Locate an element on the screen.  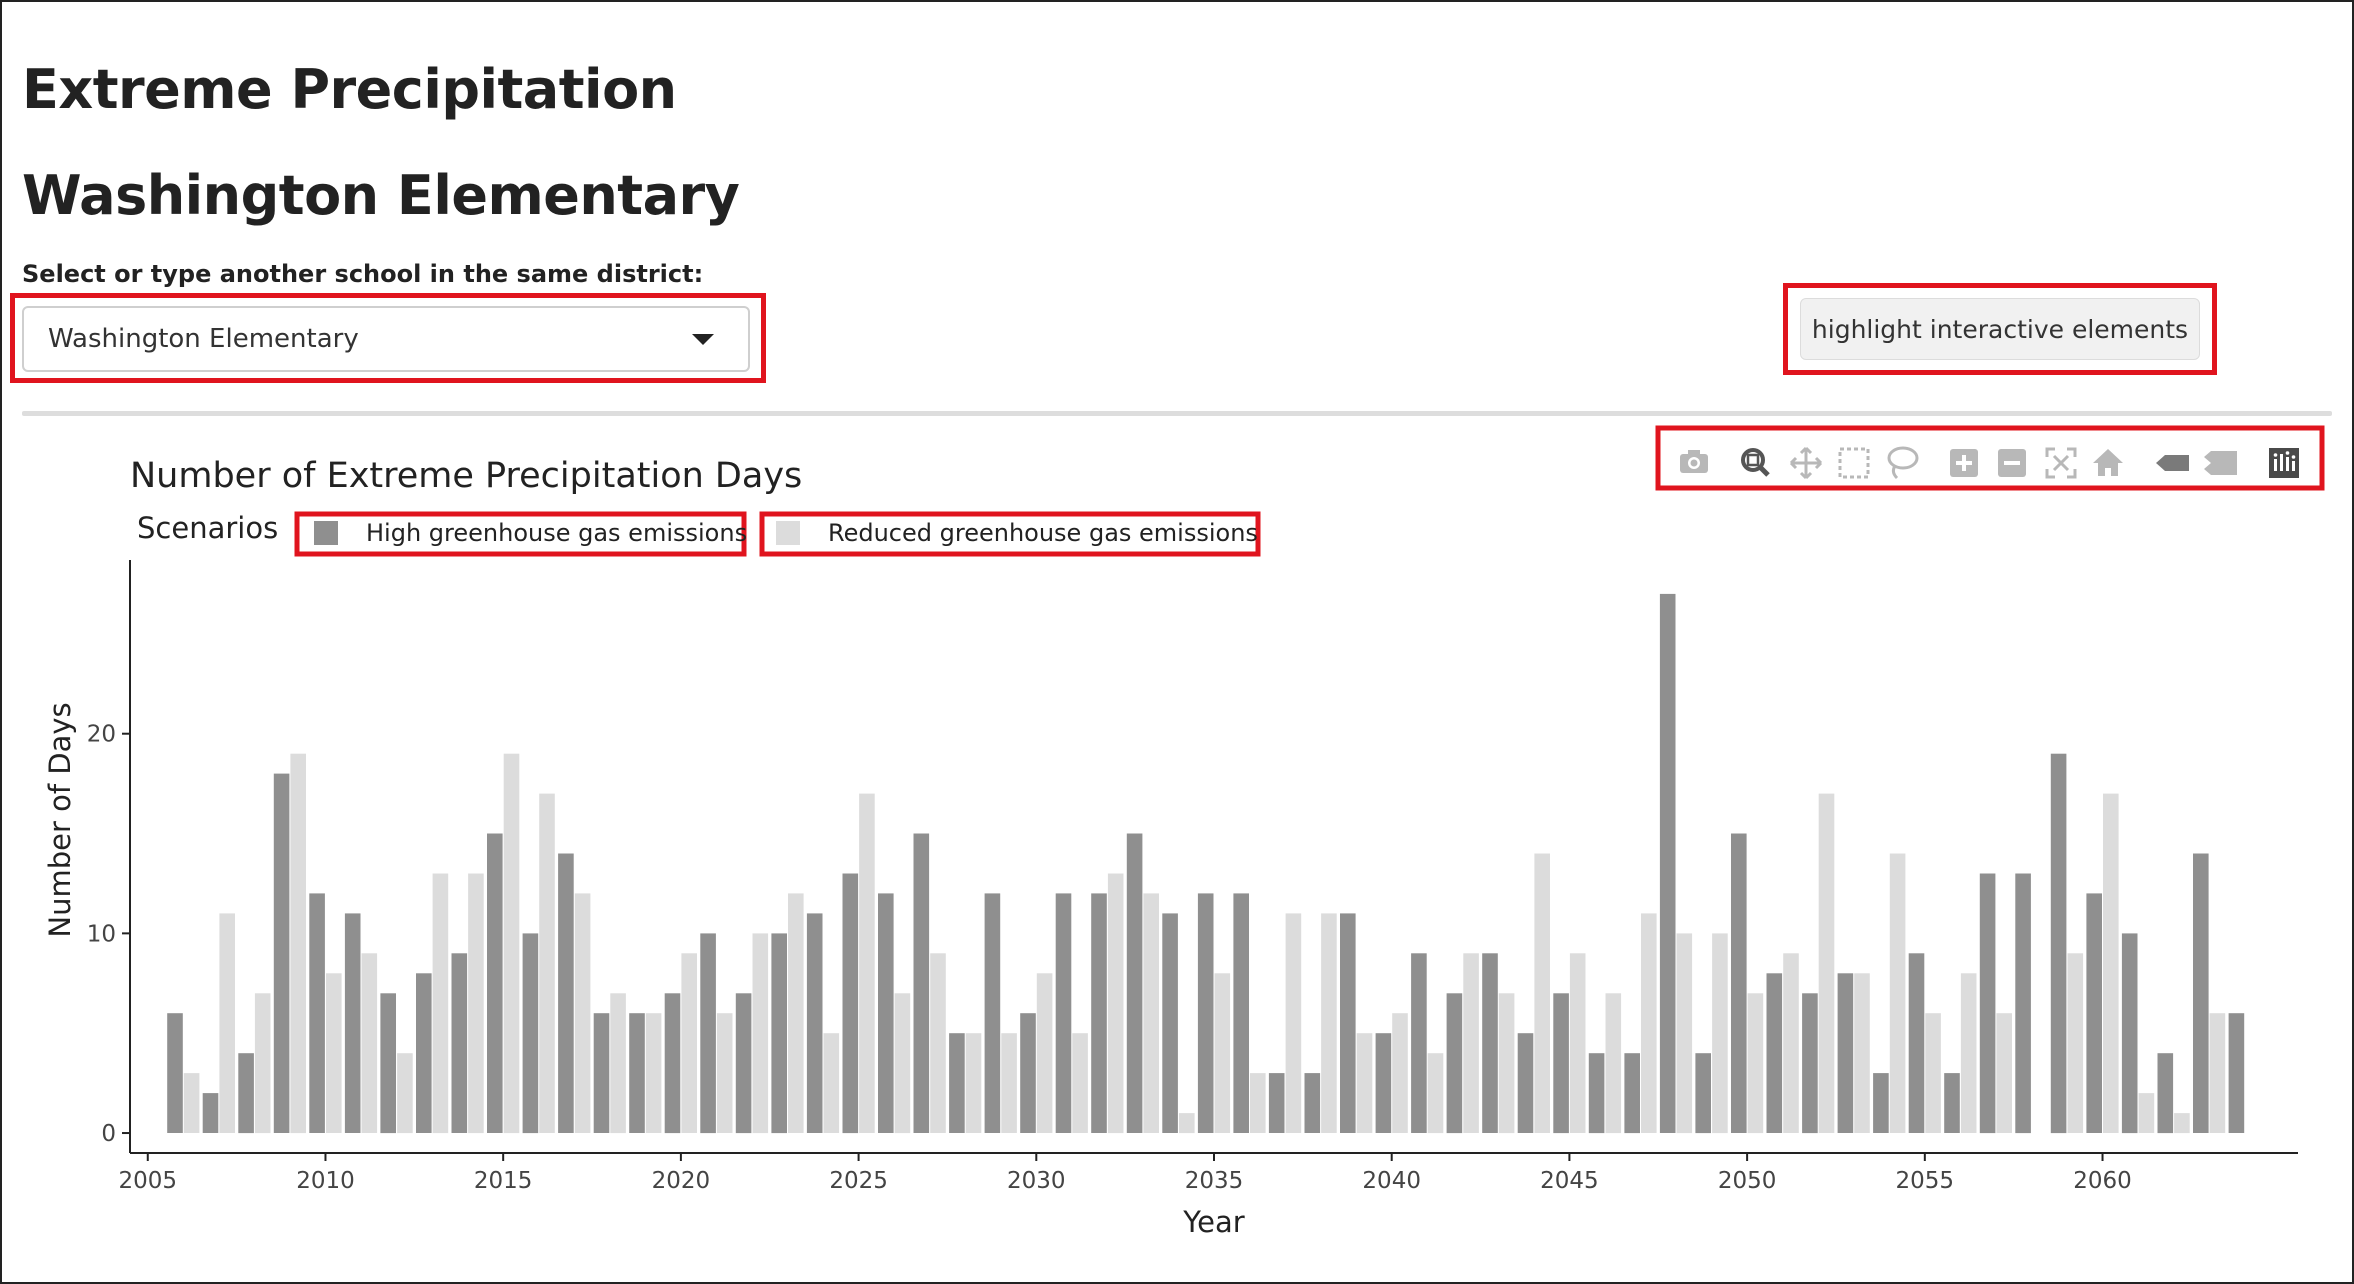
plotly-logo-icon is located at coordinates (2284, 463).